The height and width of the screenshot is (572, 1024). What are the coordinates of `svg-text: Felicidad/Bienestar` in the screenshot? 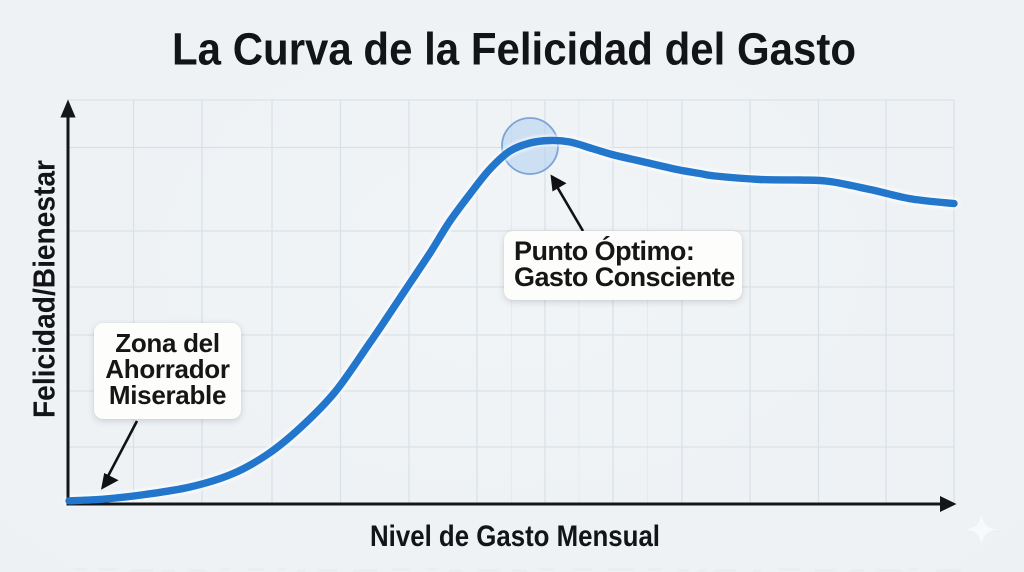 It's located at (44, 289).